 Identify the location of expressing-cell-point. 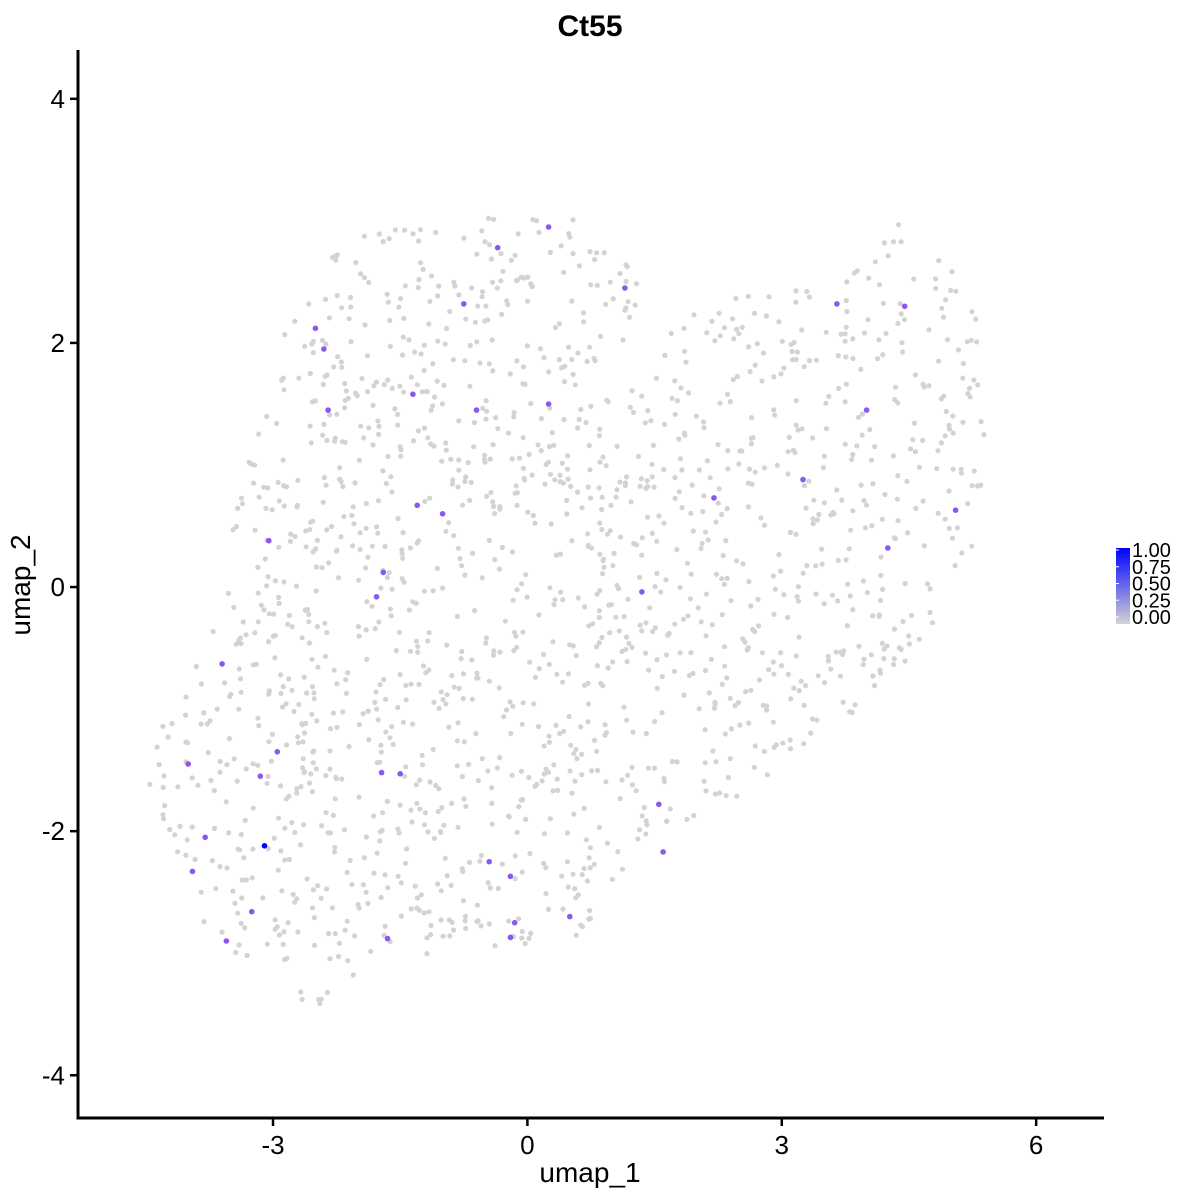
(328, 410).